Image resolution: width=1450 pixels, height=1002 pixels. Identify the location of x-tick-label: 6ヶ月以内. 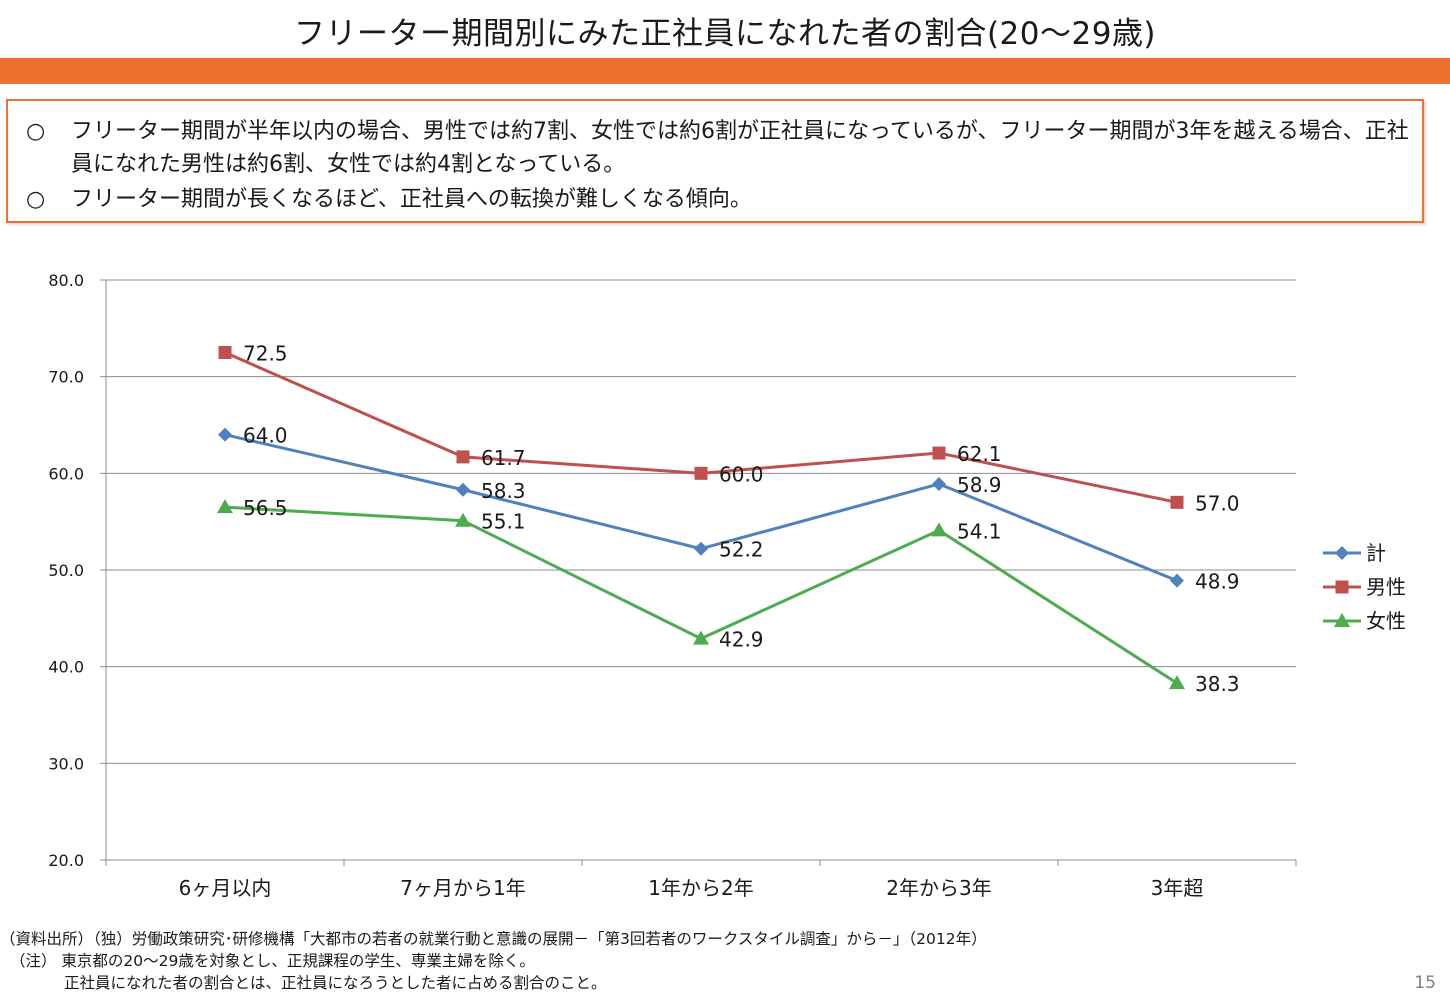
(225, 888).